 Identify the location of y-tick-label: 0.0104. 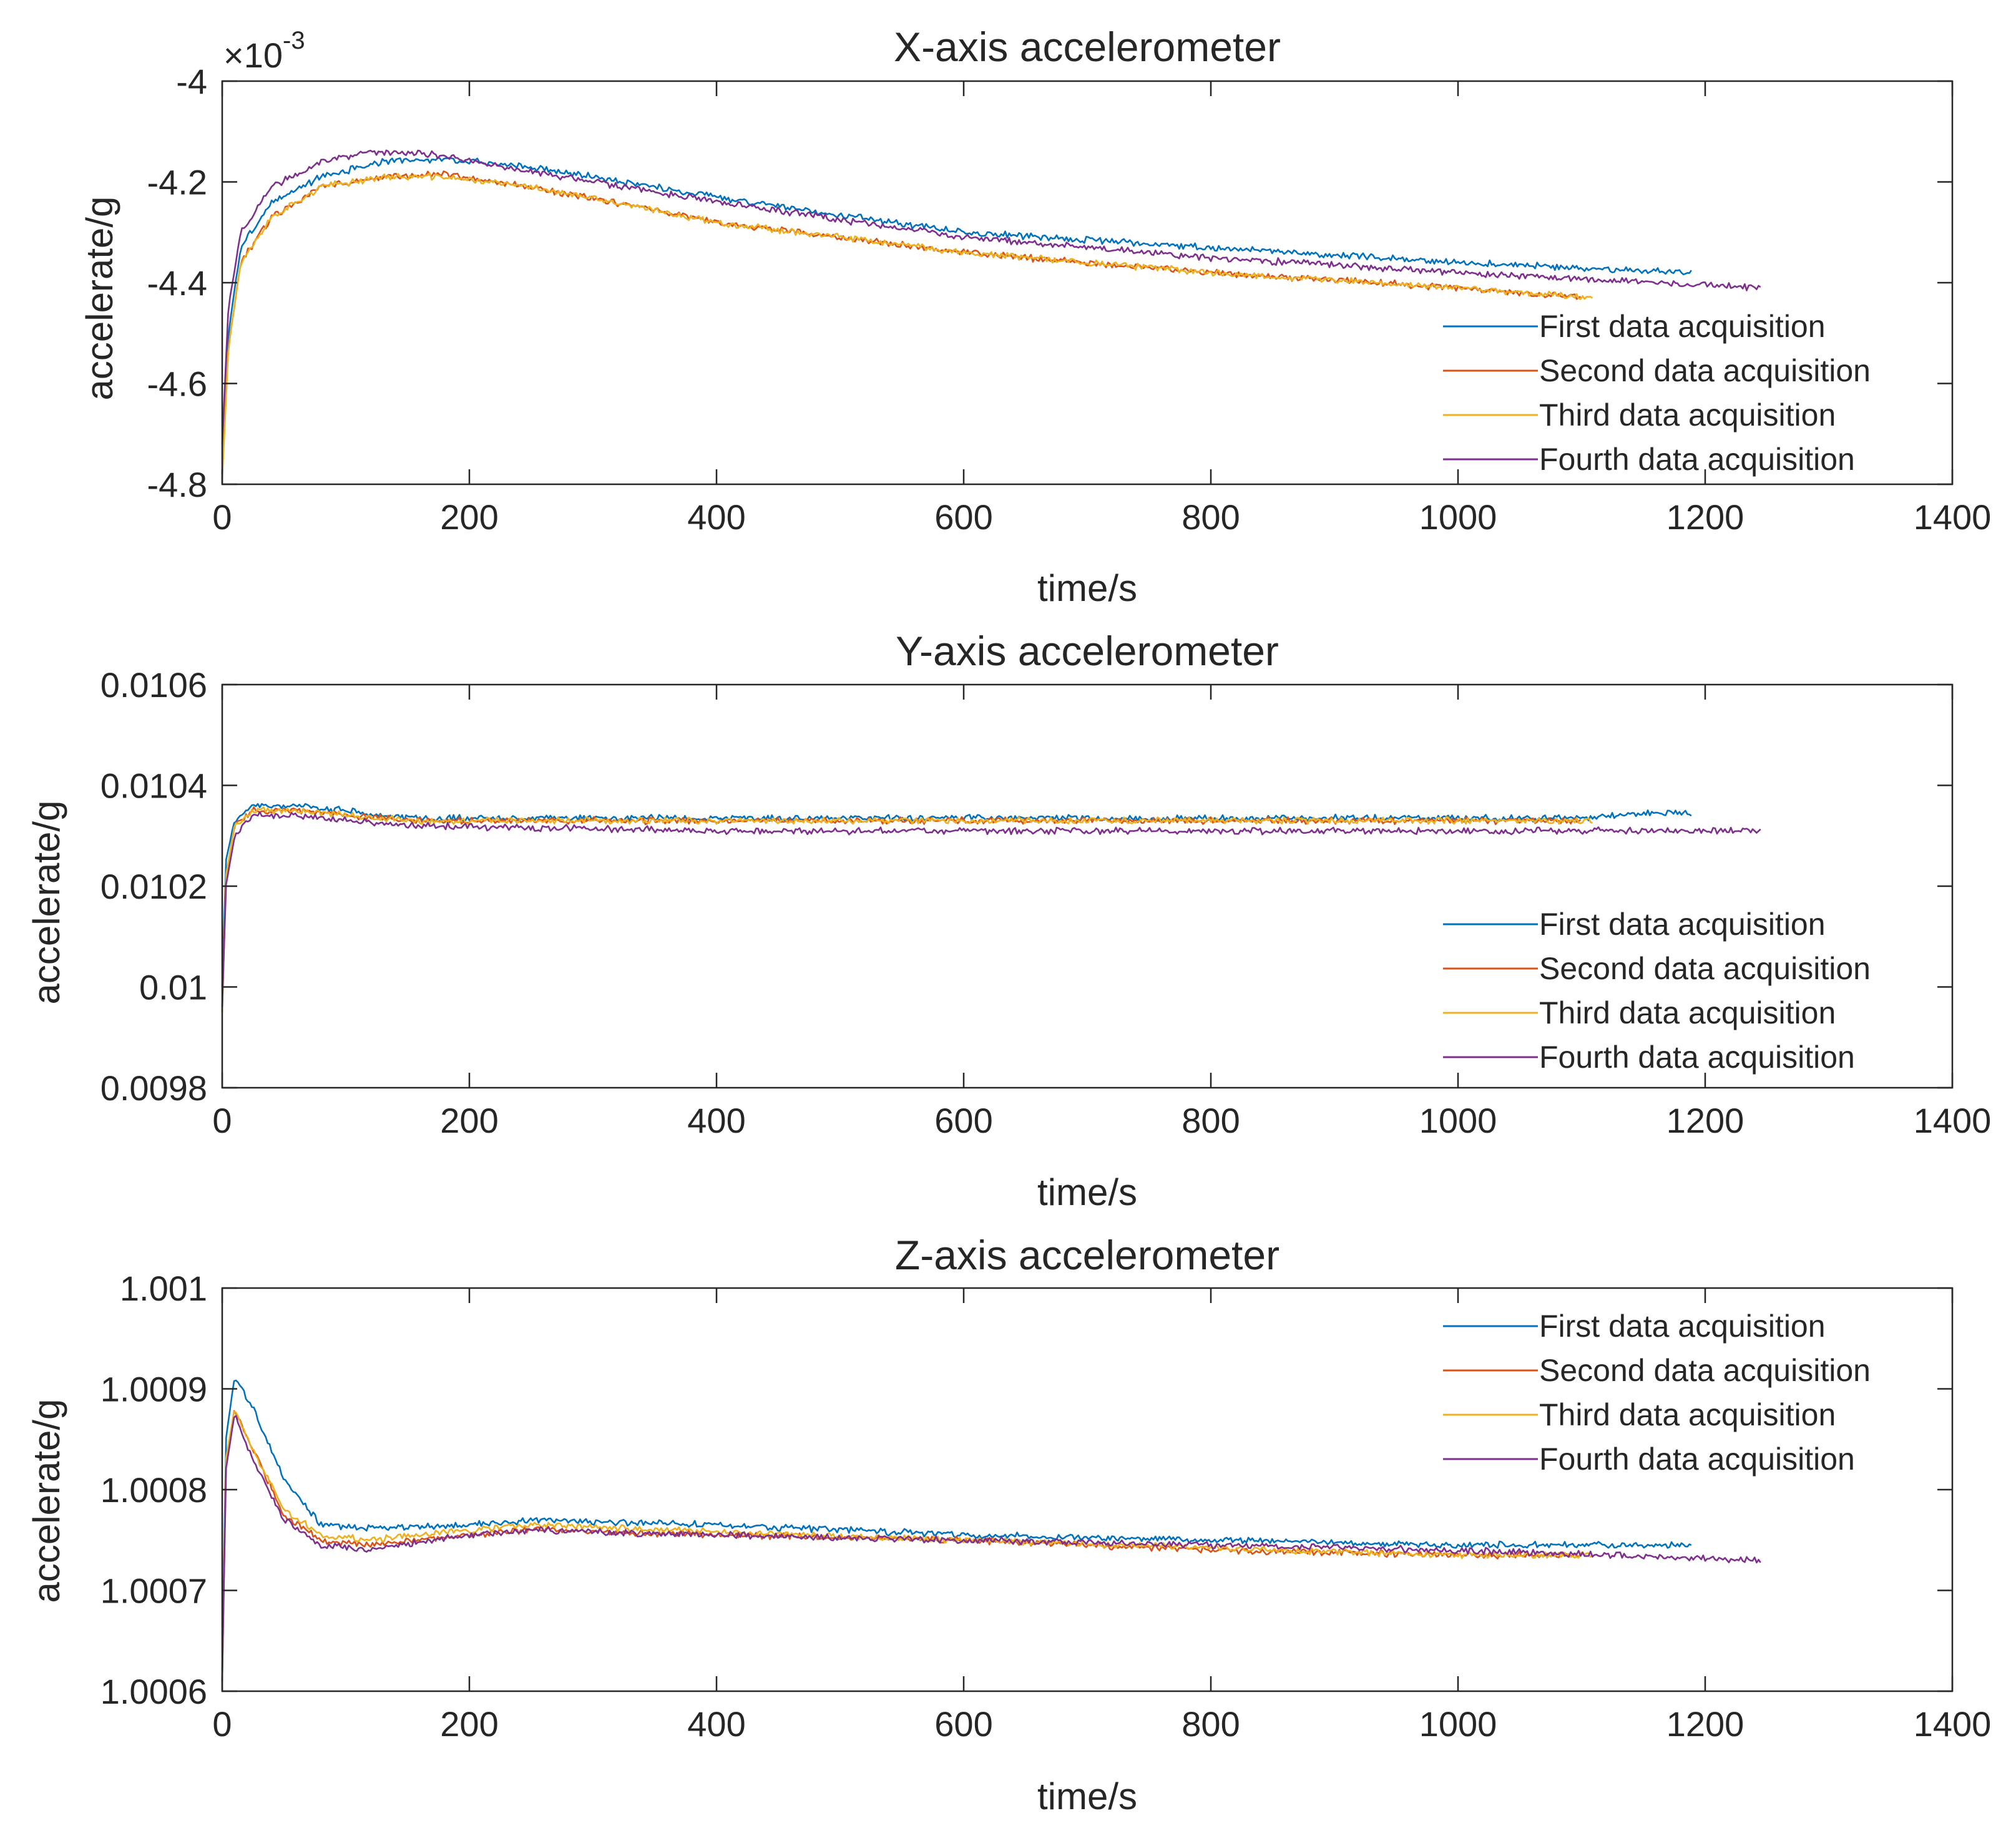
(153, 786).